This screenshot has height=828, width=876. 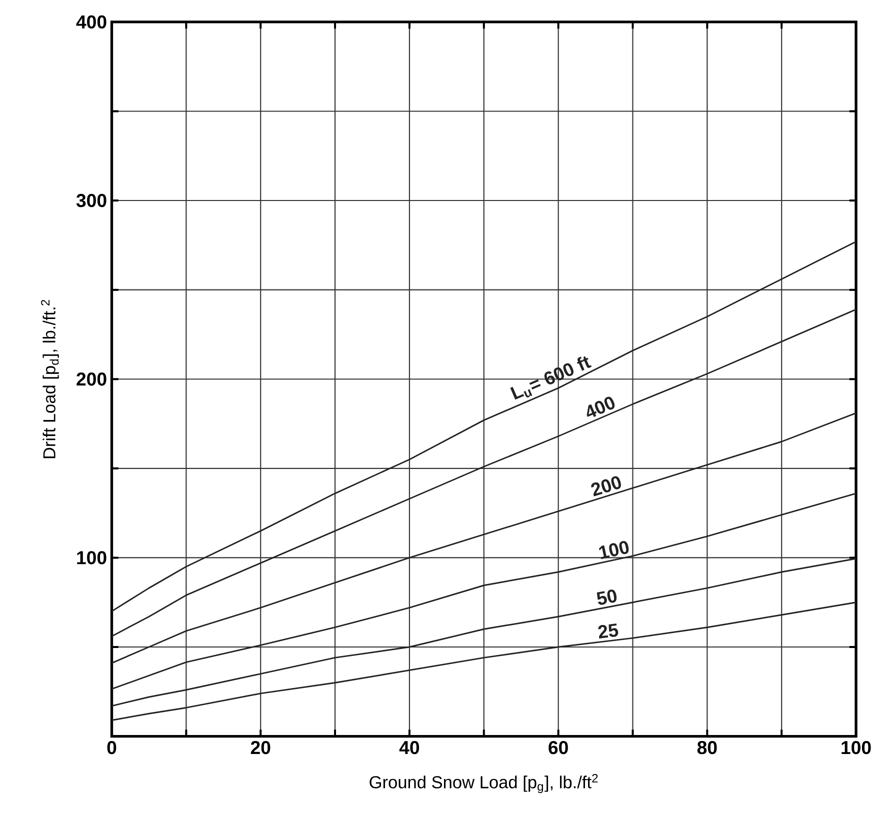 What do you see at coordinates (91, 379) in the screenshot?
I see `y-tick-label: 200` at bounding box center [91, 379].